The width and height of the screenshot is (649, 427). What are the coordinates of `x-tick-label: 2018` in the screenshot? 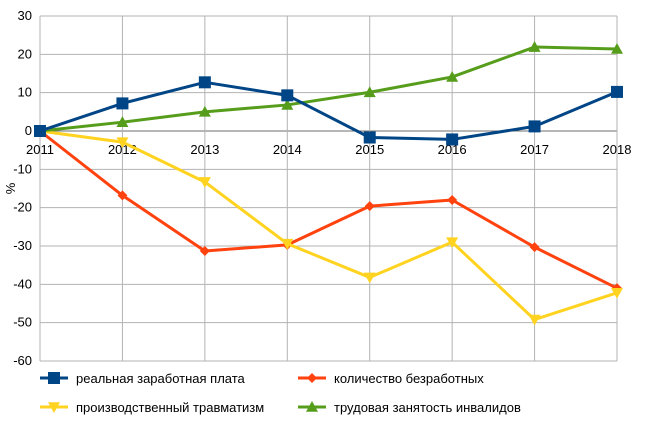 It's located at (617, 149).